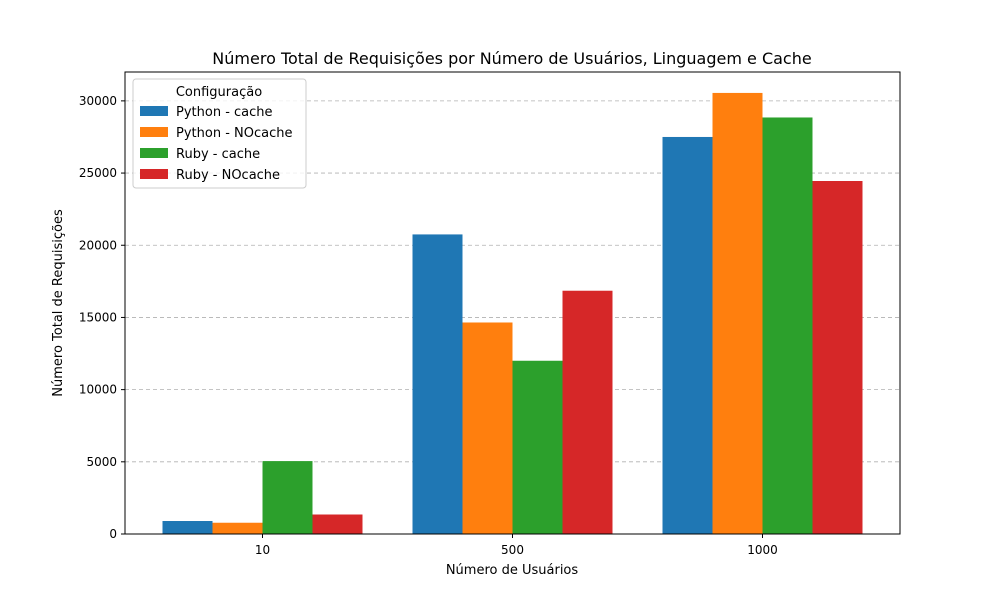 The width and height of the screenshot is (1000, 600). Describe the element at coordinates (98, 317) in the screenshot. I see `y-tick-label: 15000` at that location.